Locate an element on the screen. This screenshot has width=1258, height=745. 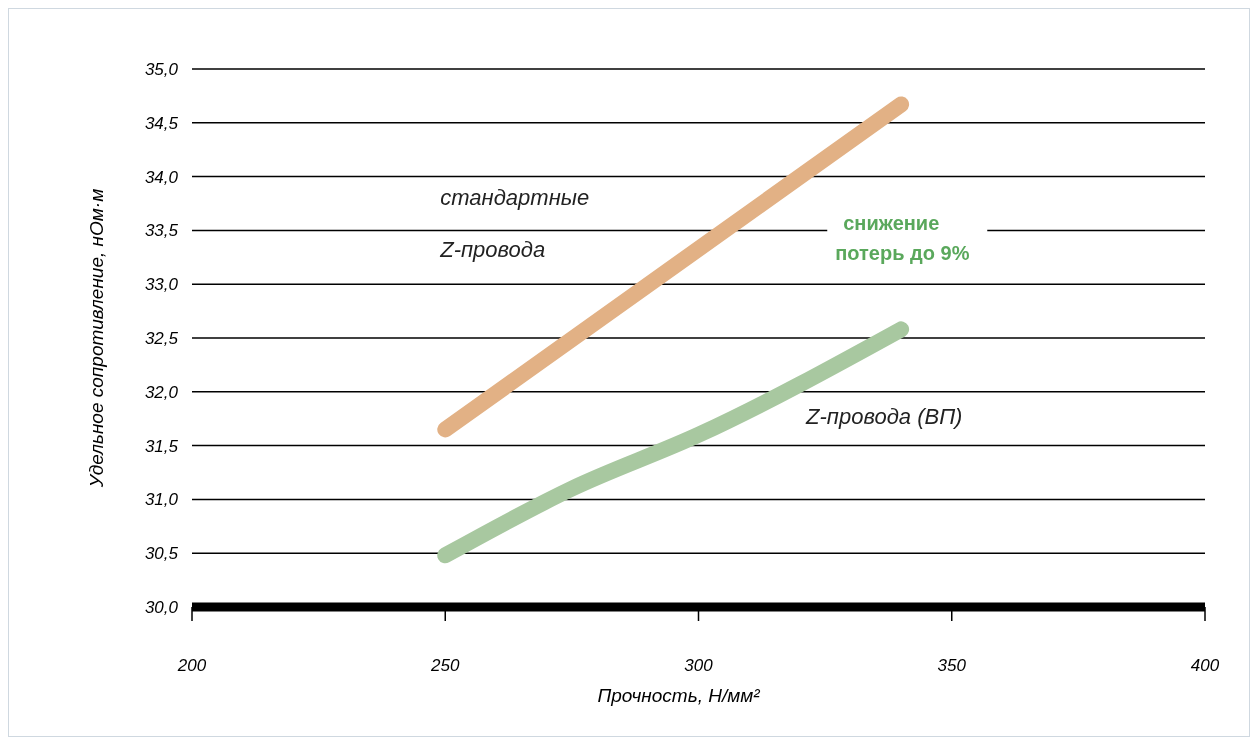
x-tick-label: 200 is located at coordinates (191, 665).